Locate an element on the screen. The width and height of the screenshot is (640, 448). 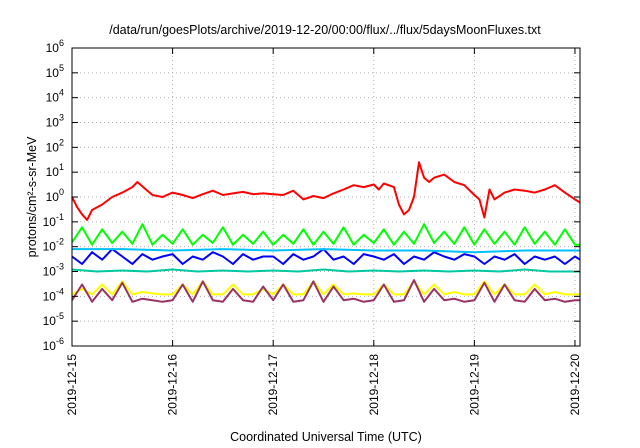
y-tick-label: 10⁻⁵ is located at coordinates (53, 319).